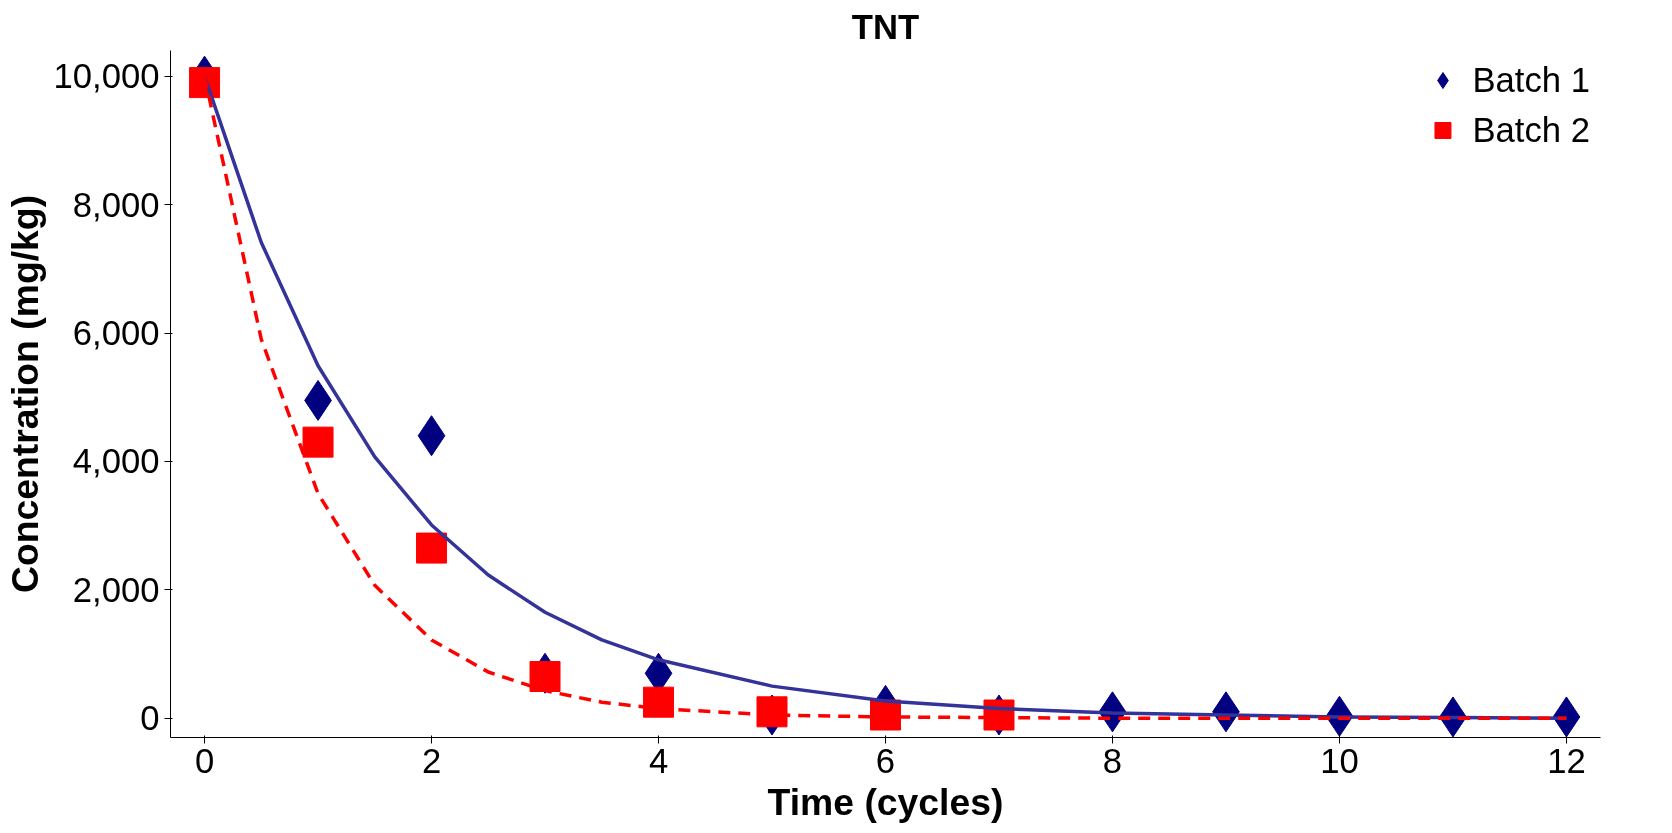 This screenshot has width=1672, height=833. I want to click on chart-title: TNT, so click(885, 26).